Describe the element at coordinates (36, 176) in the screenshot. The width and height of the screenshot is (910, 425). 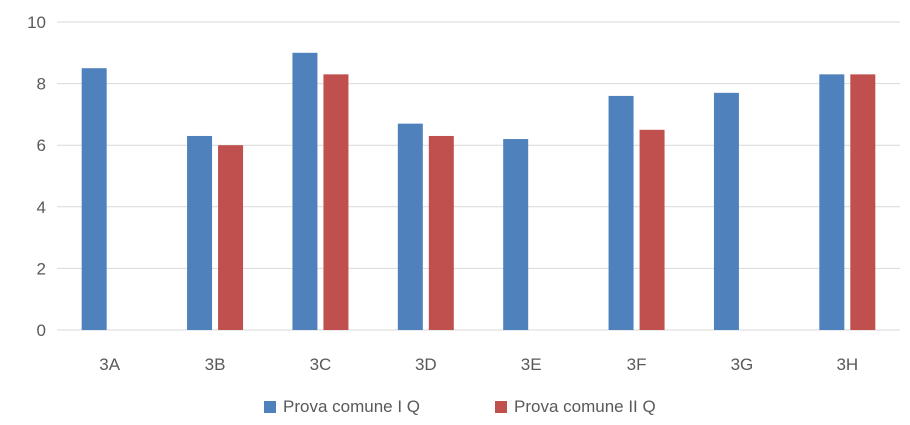
I see `y-axis: 0 2 4 6 8 10` at that location.